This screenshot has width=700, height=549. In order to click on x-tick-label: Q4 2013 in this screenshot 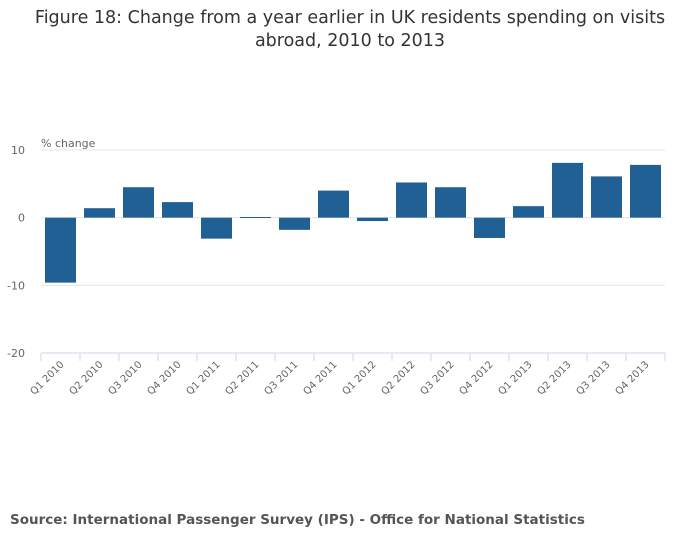, I will do `click(633, 378)`.